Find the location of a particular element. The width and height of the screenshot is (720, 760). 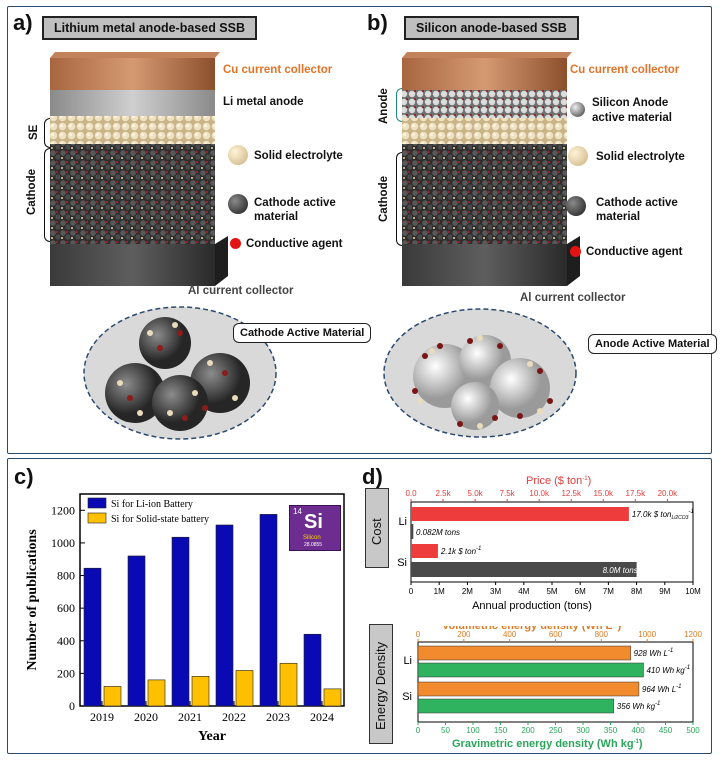

top-tick-label: 1200 is located at coordinates (693, 634).